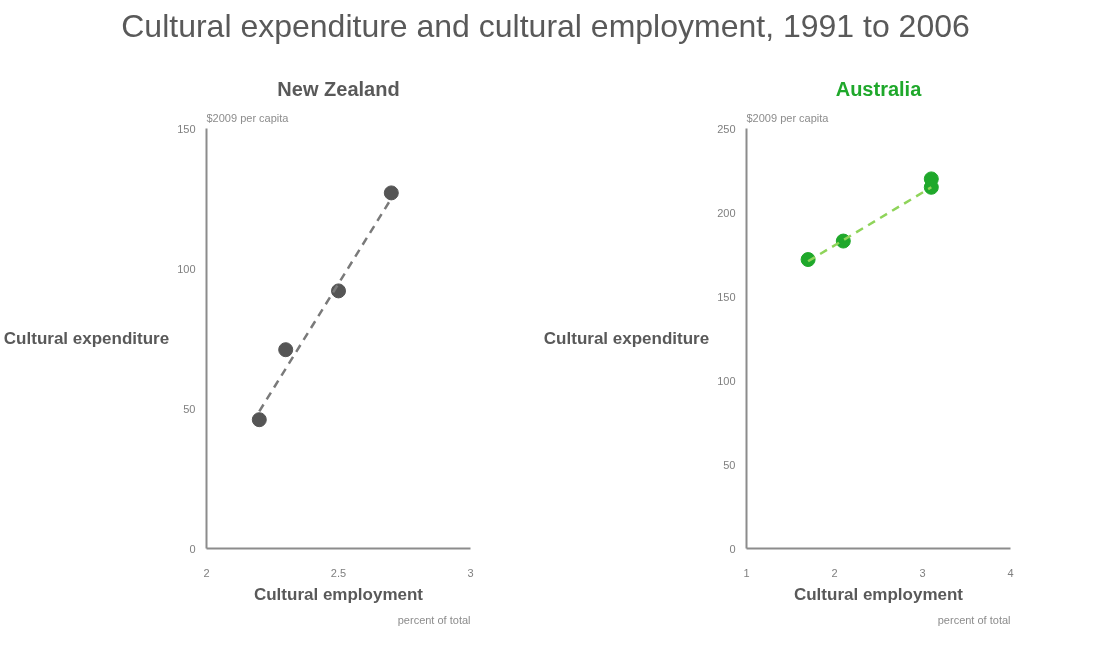 This screenshot has height=660, width=1110. What do you see at coordinates (338, 572) in the screenshot?
I see `x-tick-label: 2.5` at bounding box center [338, 572].